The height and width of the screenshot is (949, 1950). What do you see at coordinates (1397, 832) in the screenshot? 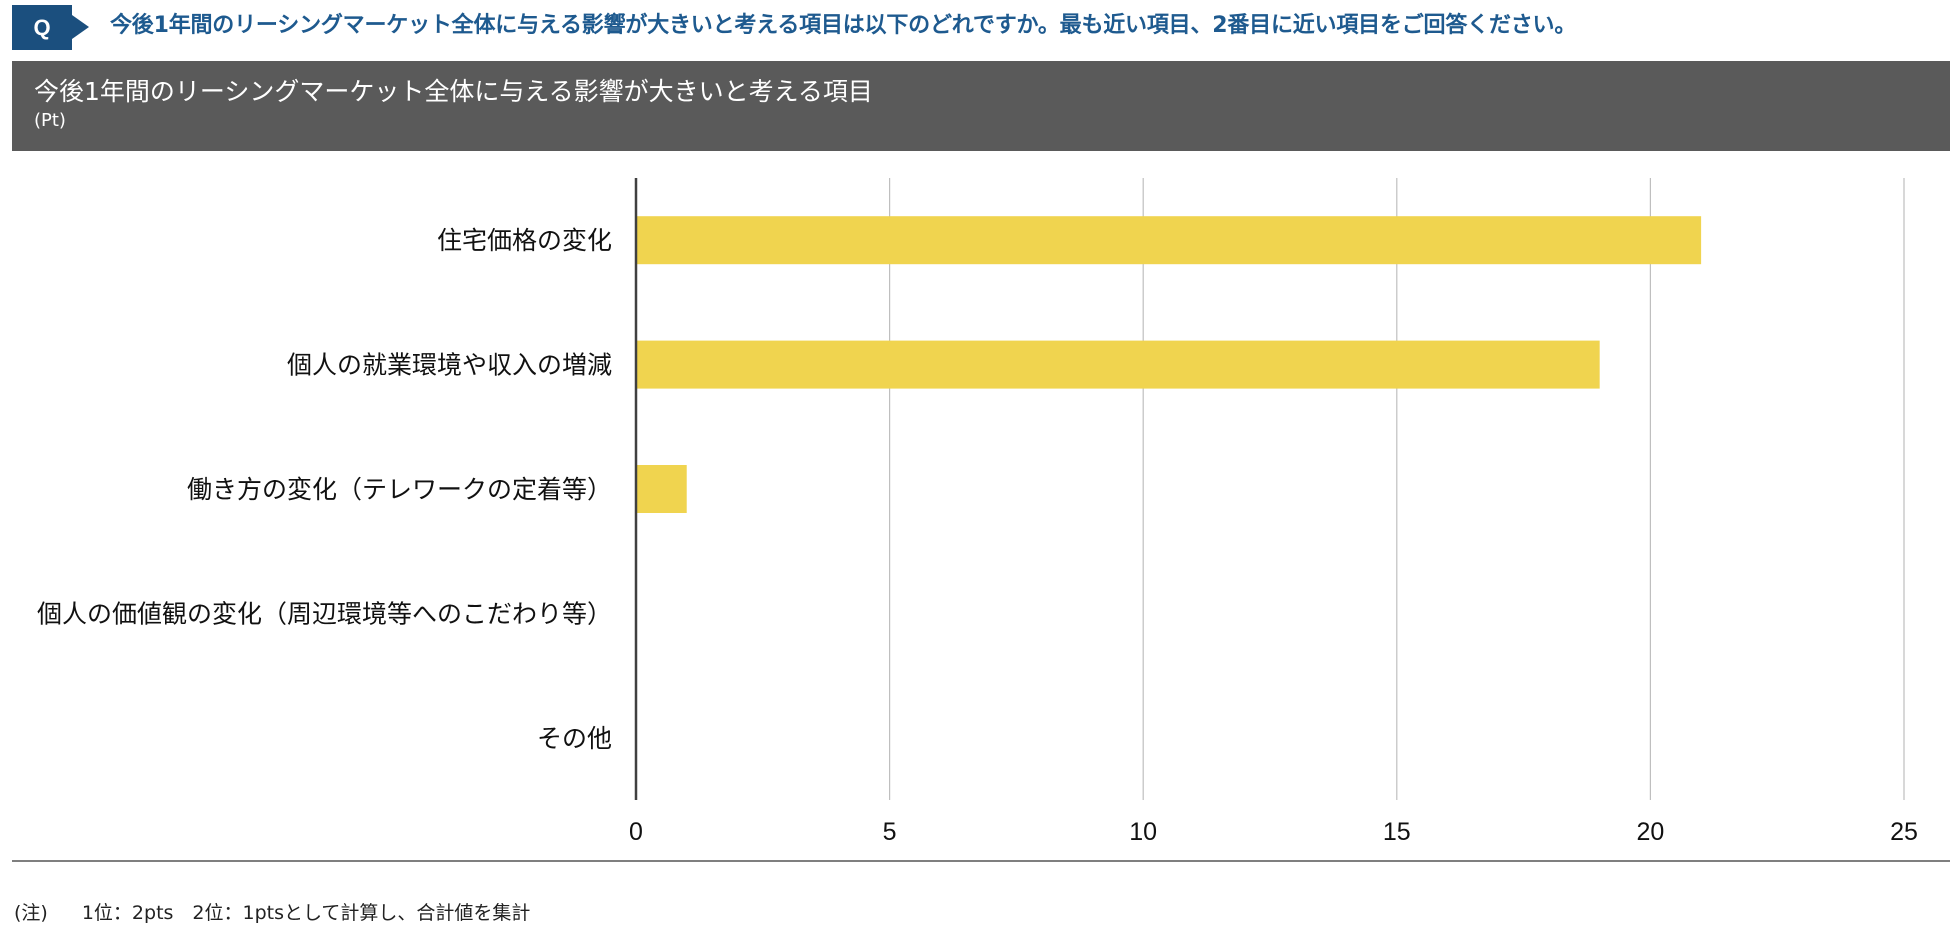
I see `x-tick-label-3: 15` at bounding box center [1397, 832].